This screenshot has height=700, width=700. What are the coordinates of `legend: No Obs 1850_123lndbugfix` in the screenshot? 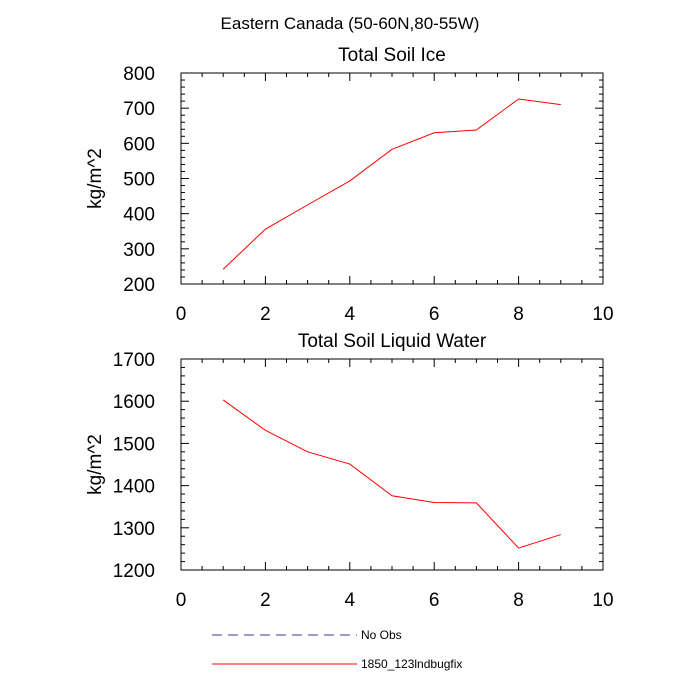 It's located at (337, 649).